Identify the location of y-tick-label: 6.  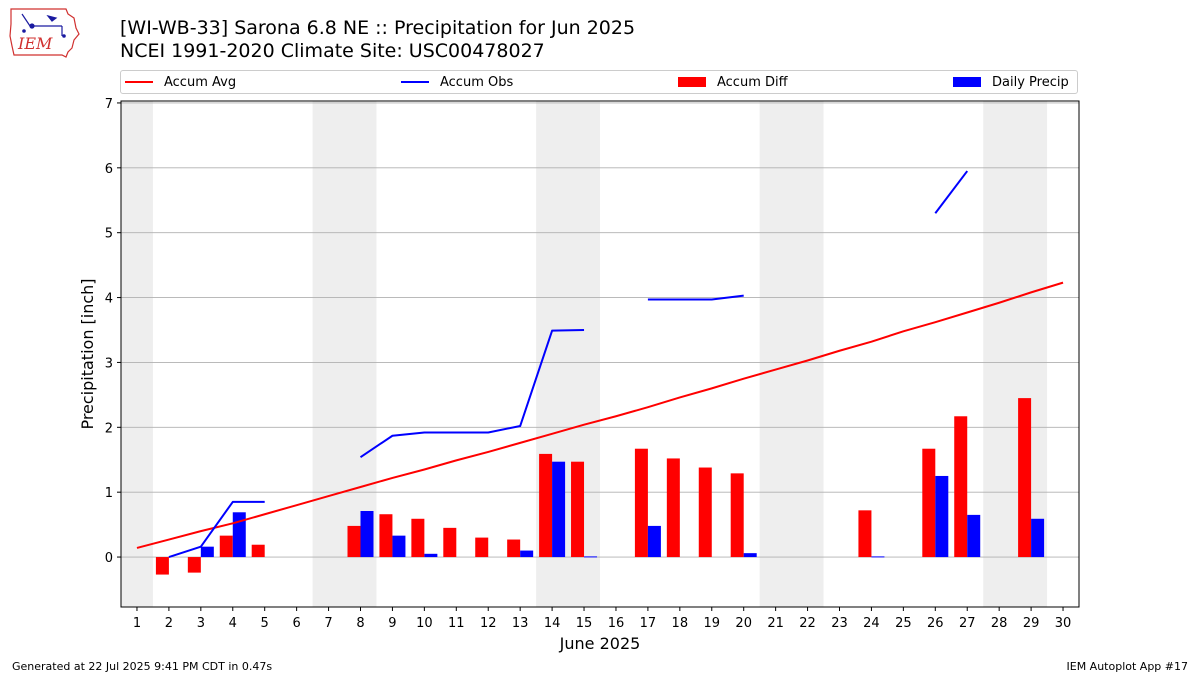
(109, 169).